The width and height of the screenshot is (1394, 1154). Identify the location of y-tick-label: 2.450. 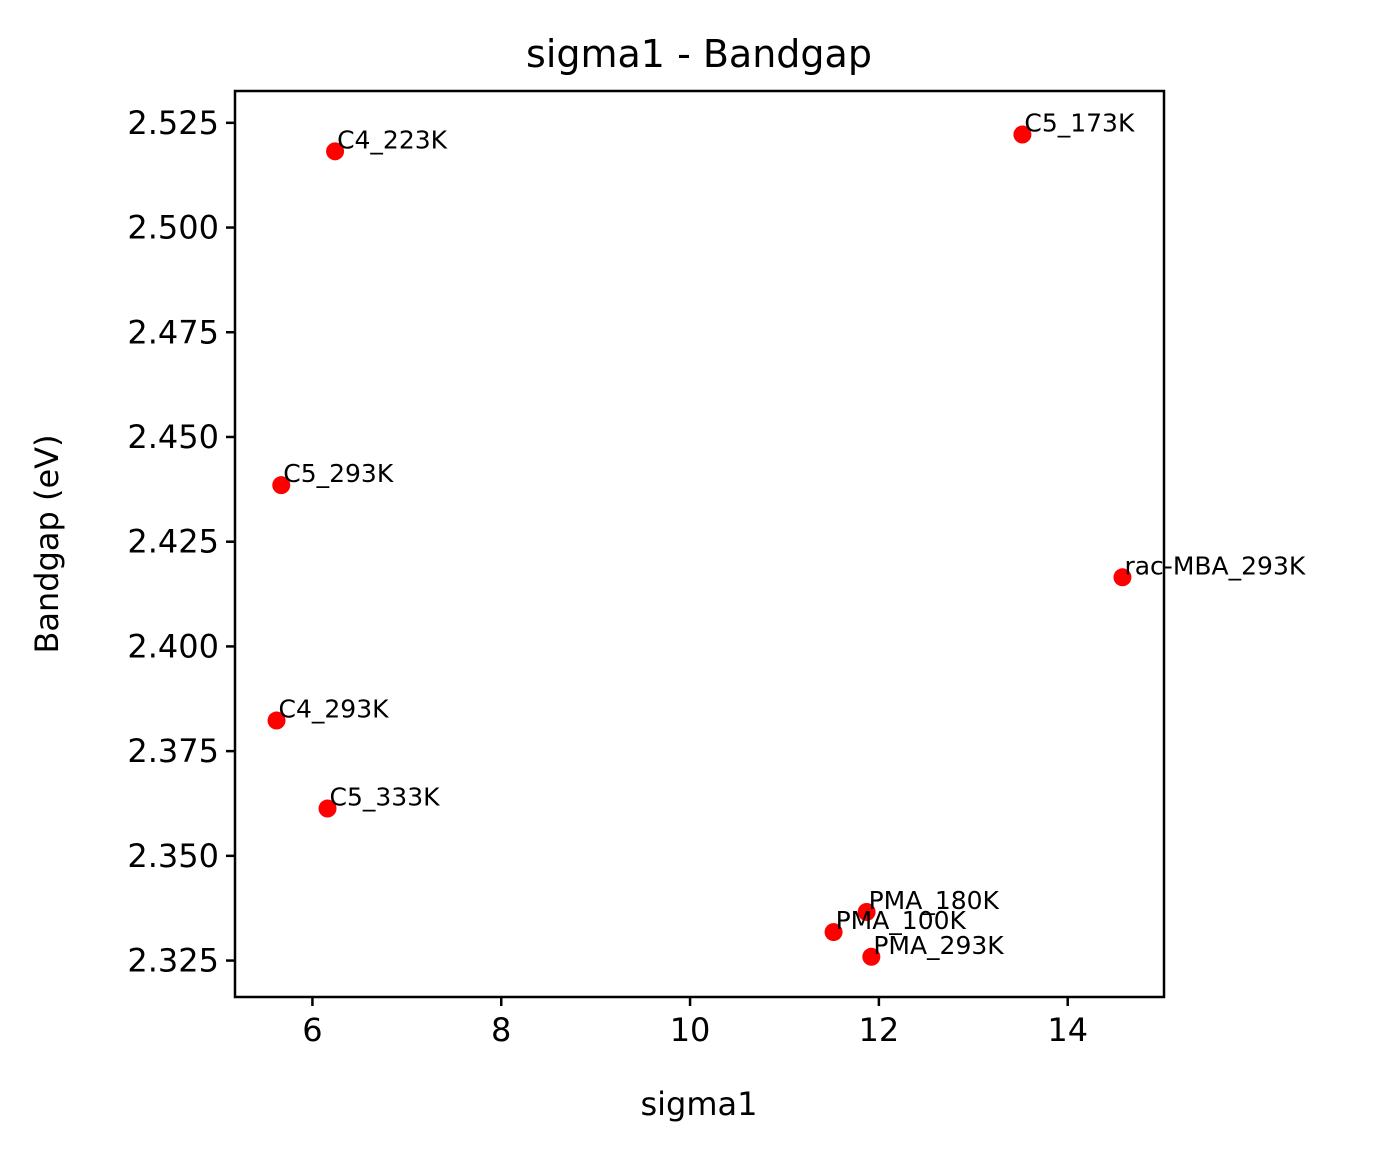
(173, 437).